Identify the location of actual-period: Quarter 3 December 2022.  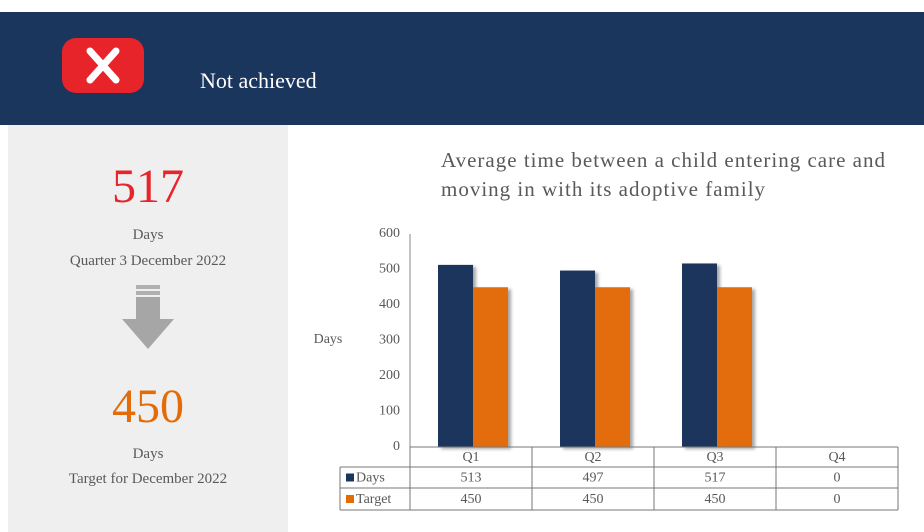
(148, 261).